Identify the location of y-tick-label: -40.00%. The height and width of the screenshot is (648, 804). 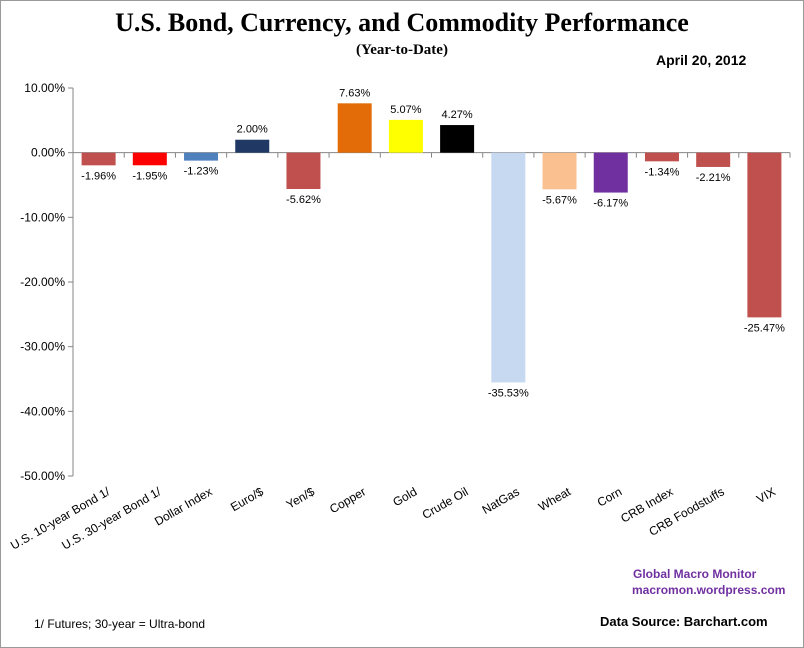
(42, 411).